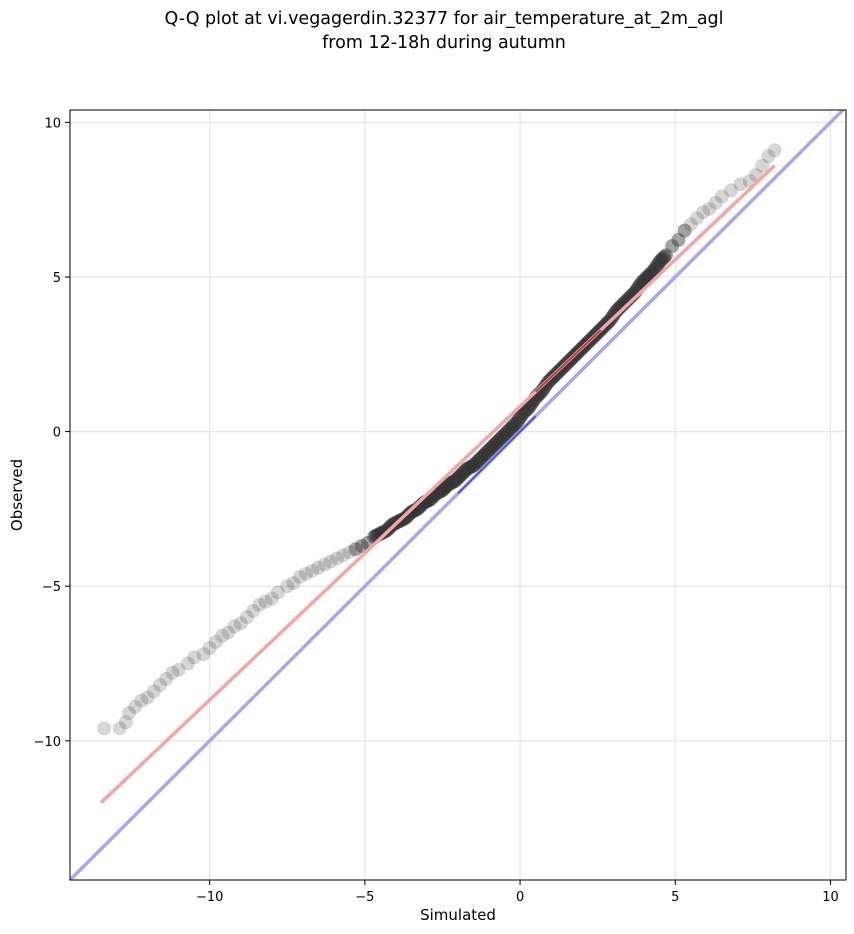 The width and height of the screenshot is (854, 934). What do you see at coordinates (364, 897) in the screenshot?
I see `x-tick-label: −5` at bounding box center [364, 897].